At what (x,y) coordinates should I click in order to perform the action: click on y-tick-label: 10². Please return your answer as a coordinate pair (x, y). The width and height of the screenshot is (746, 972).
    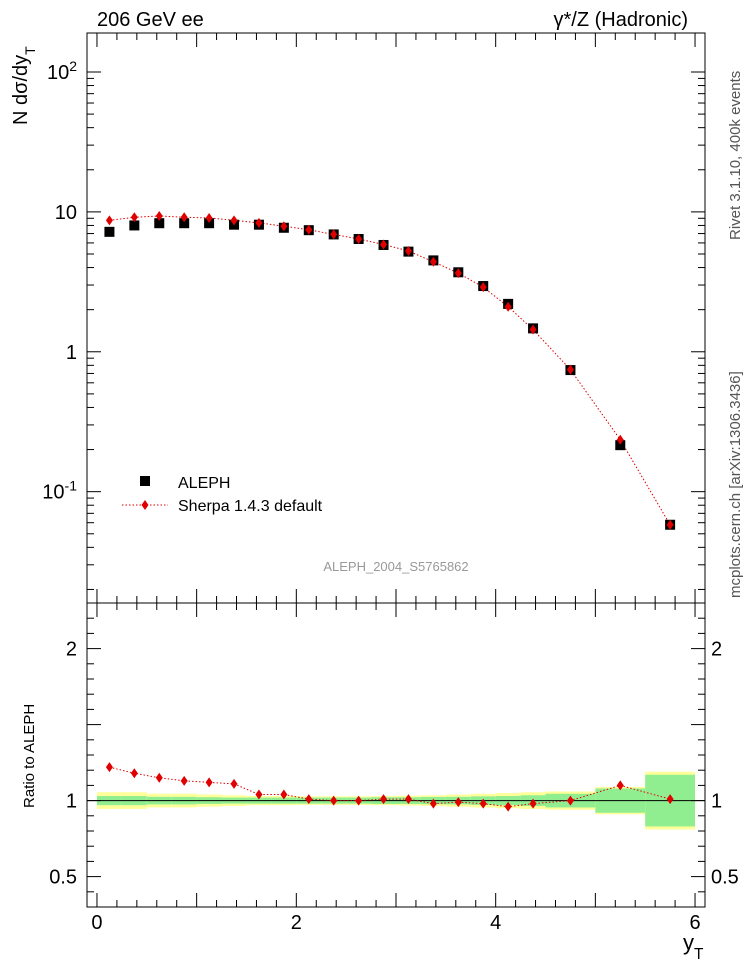
    Looking at the image, I should click on (62, 71).